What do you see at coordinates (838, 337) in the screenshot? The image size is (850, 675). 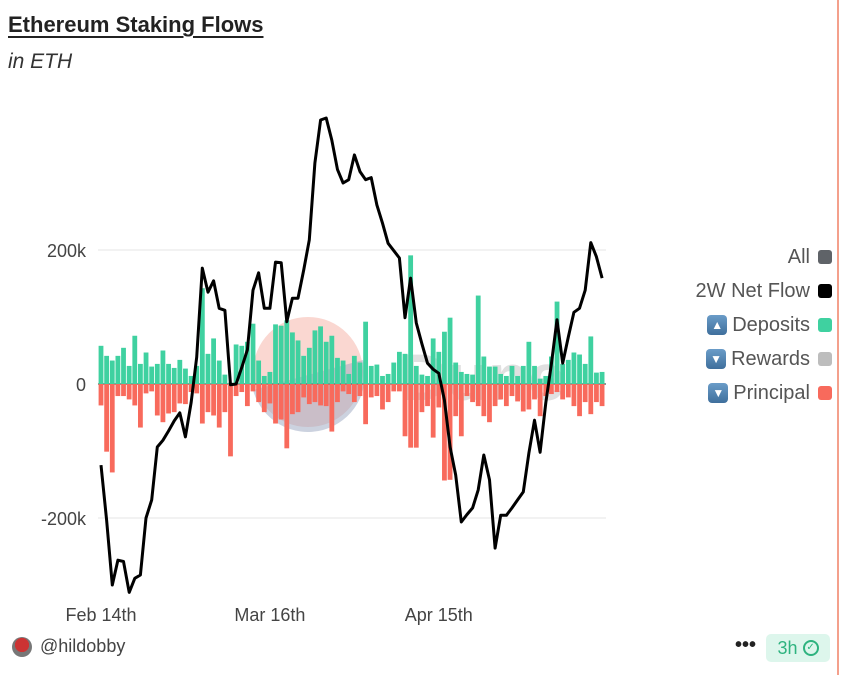 I see `card-border` at bounding box center [838, 337].